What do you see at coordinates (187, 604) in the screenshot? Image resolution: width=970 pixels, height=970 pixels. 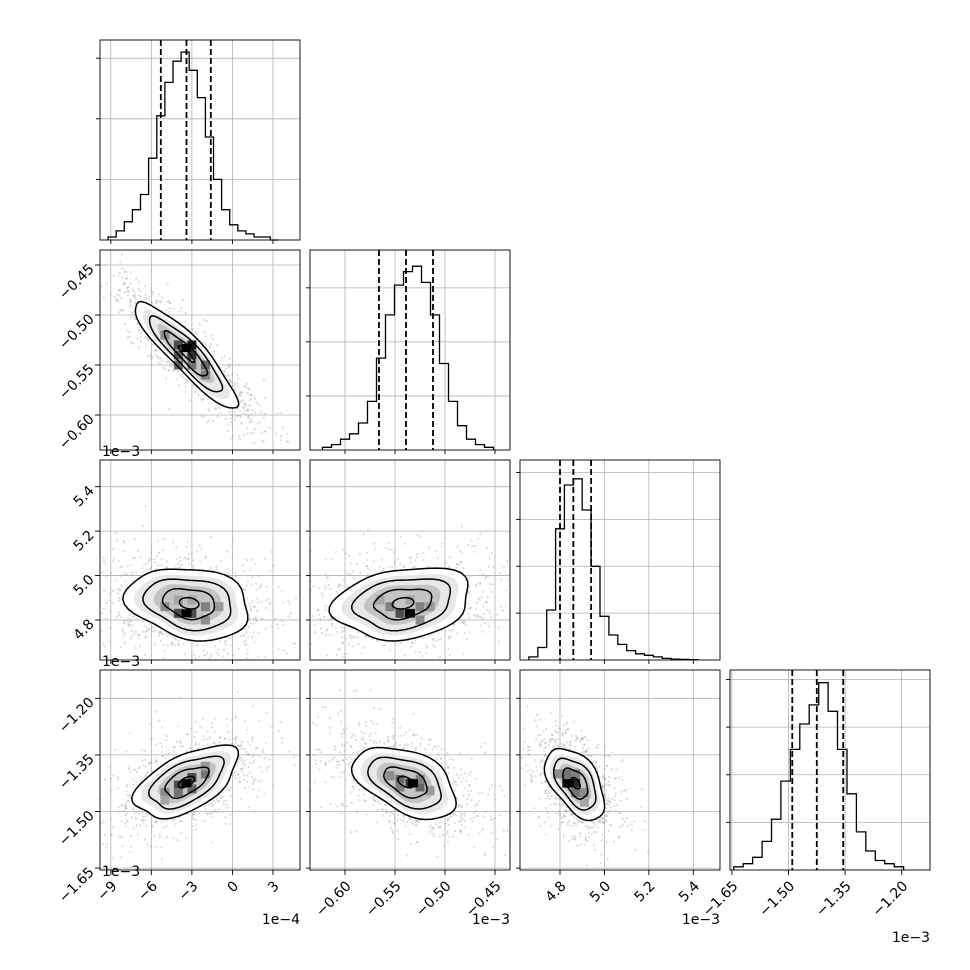 I see `density-fill` at bounding box center [187, 604].